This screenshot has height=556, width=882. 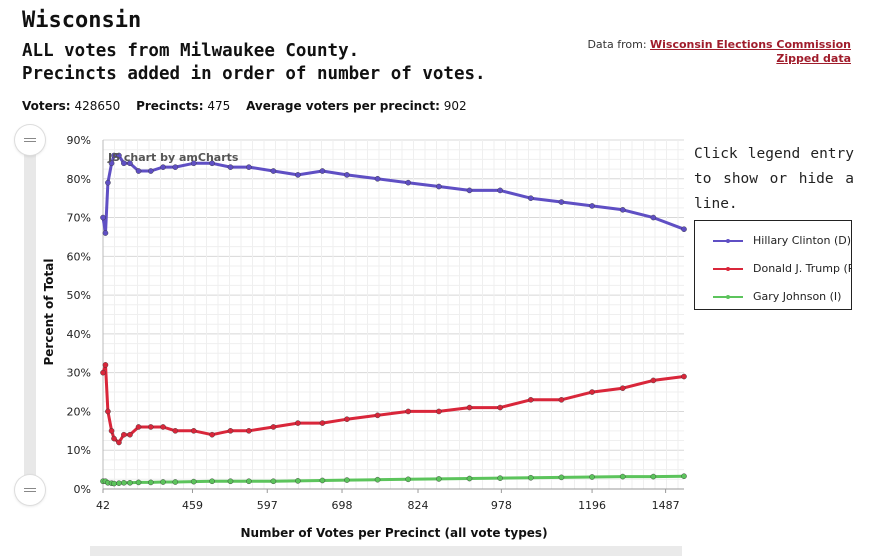 I want to click on precincts-value: 475, so click(x=219, y=106).